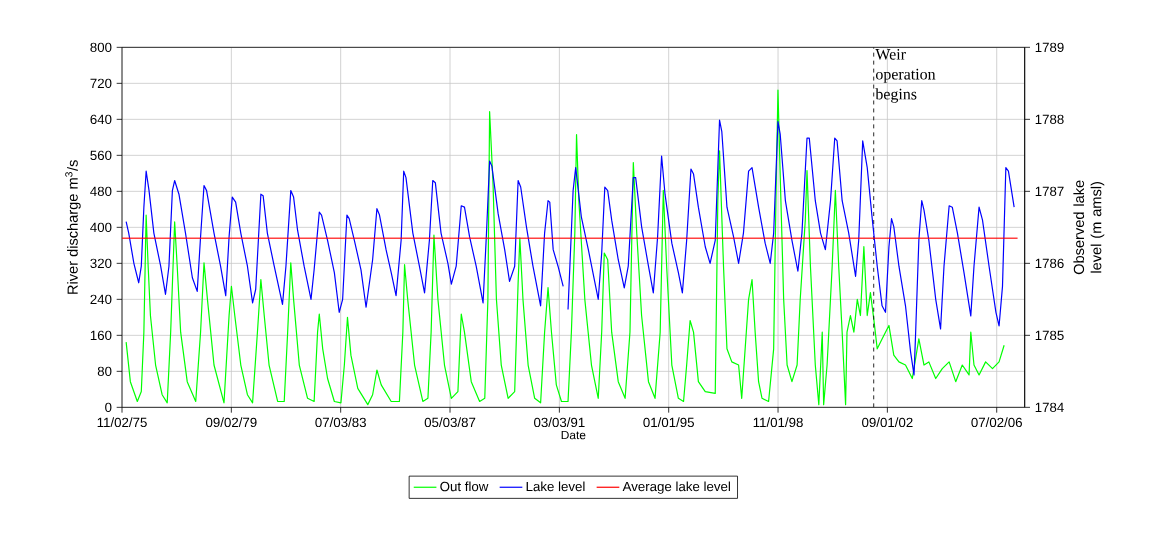 This screenshot has width=1156, height=533. I want to click on x-tick-label: 07/02/06, so click(996, 422).